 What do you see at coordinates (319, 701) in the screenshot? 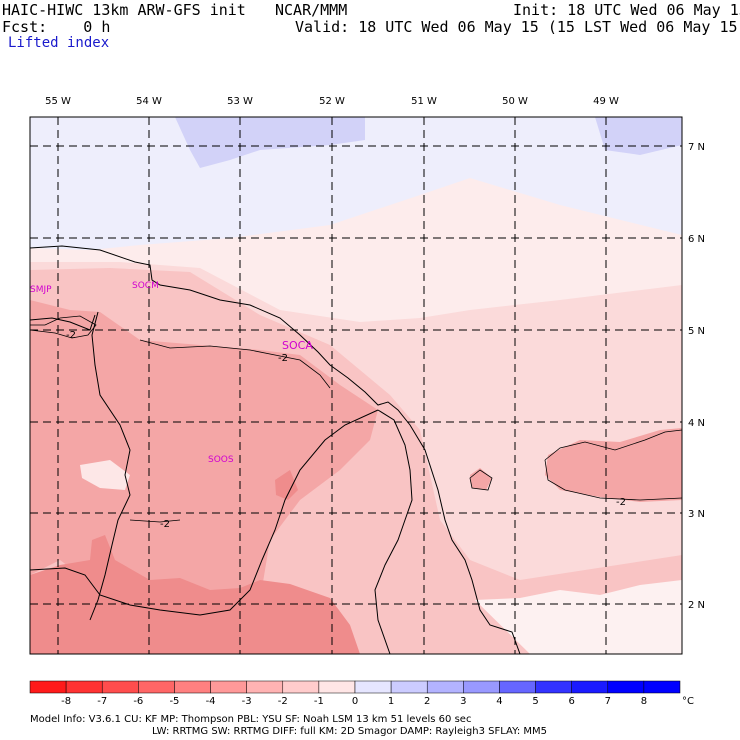
I see `colorbar-tick-label: -1` at bounding box center [319, 701].